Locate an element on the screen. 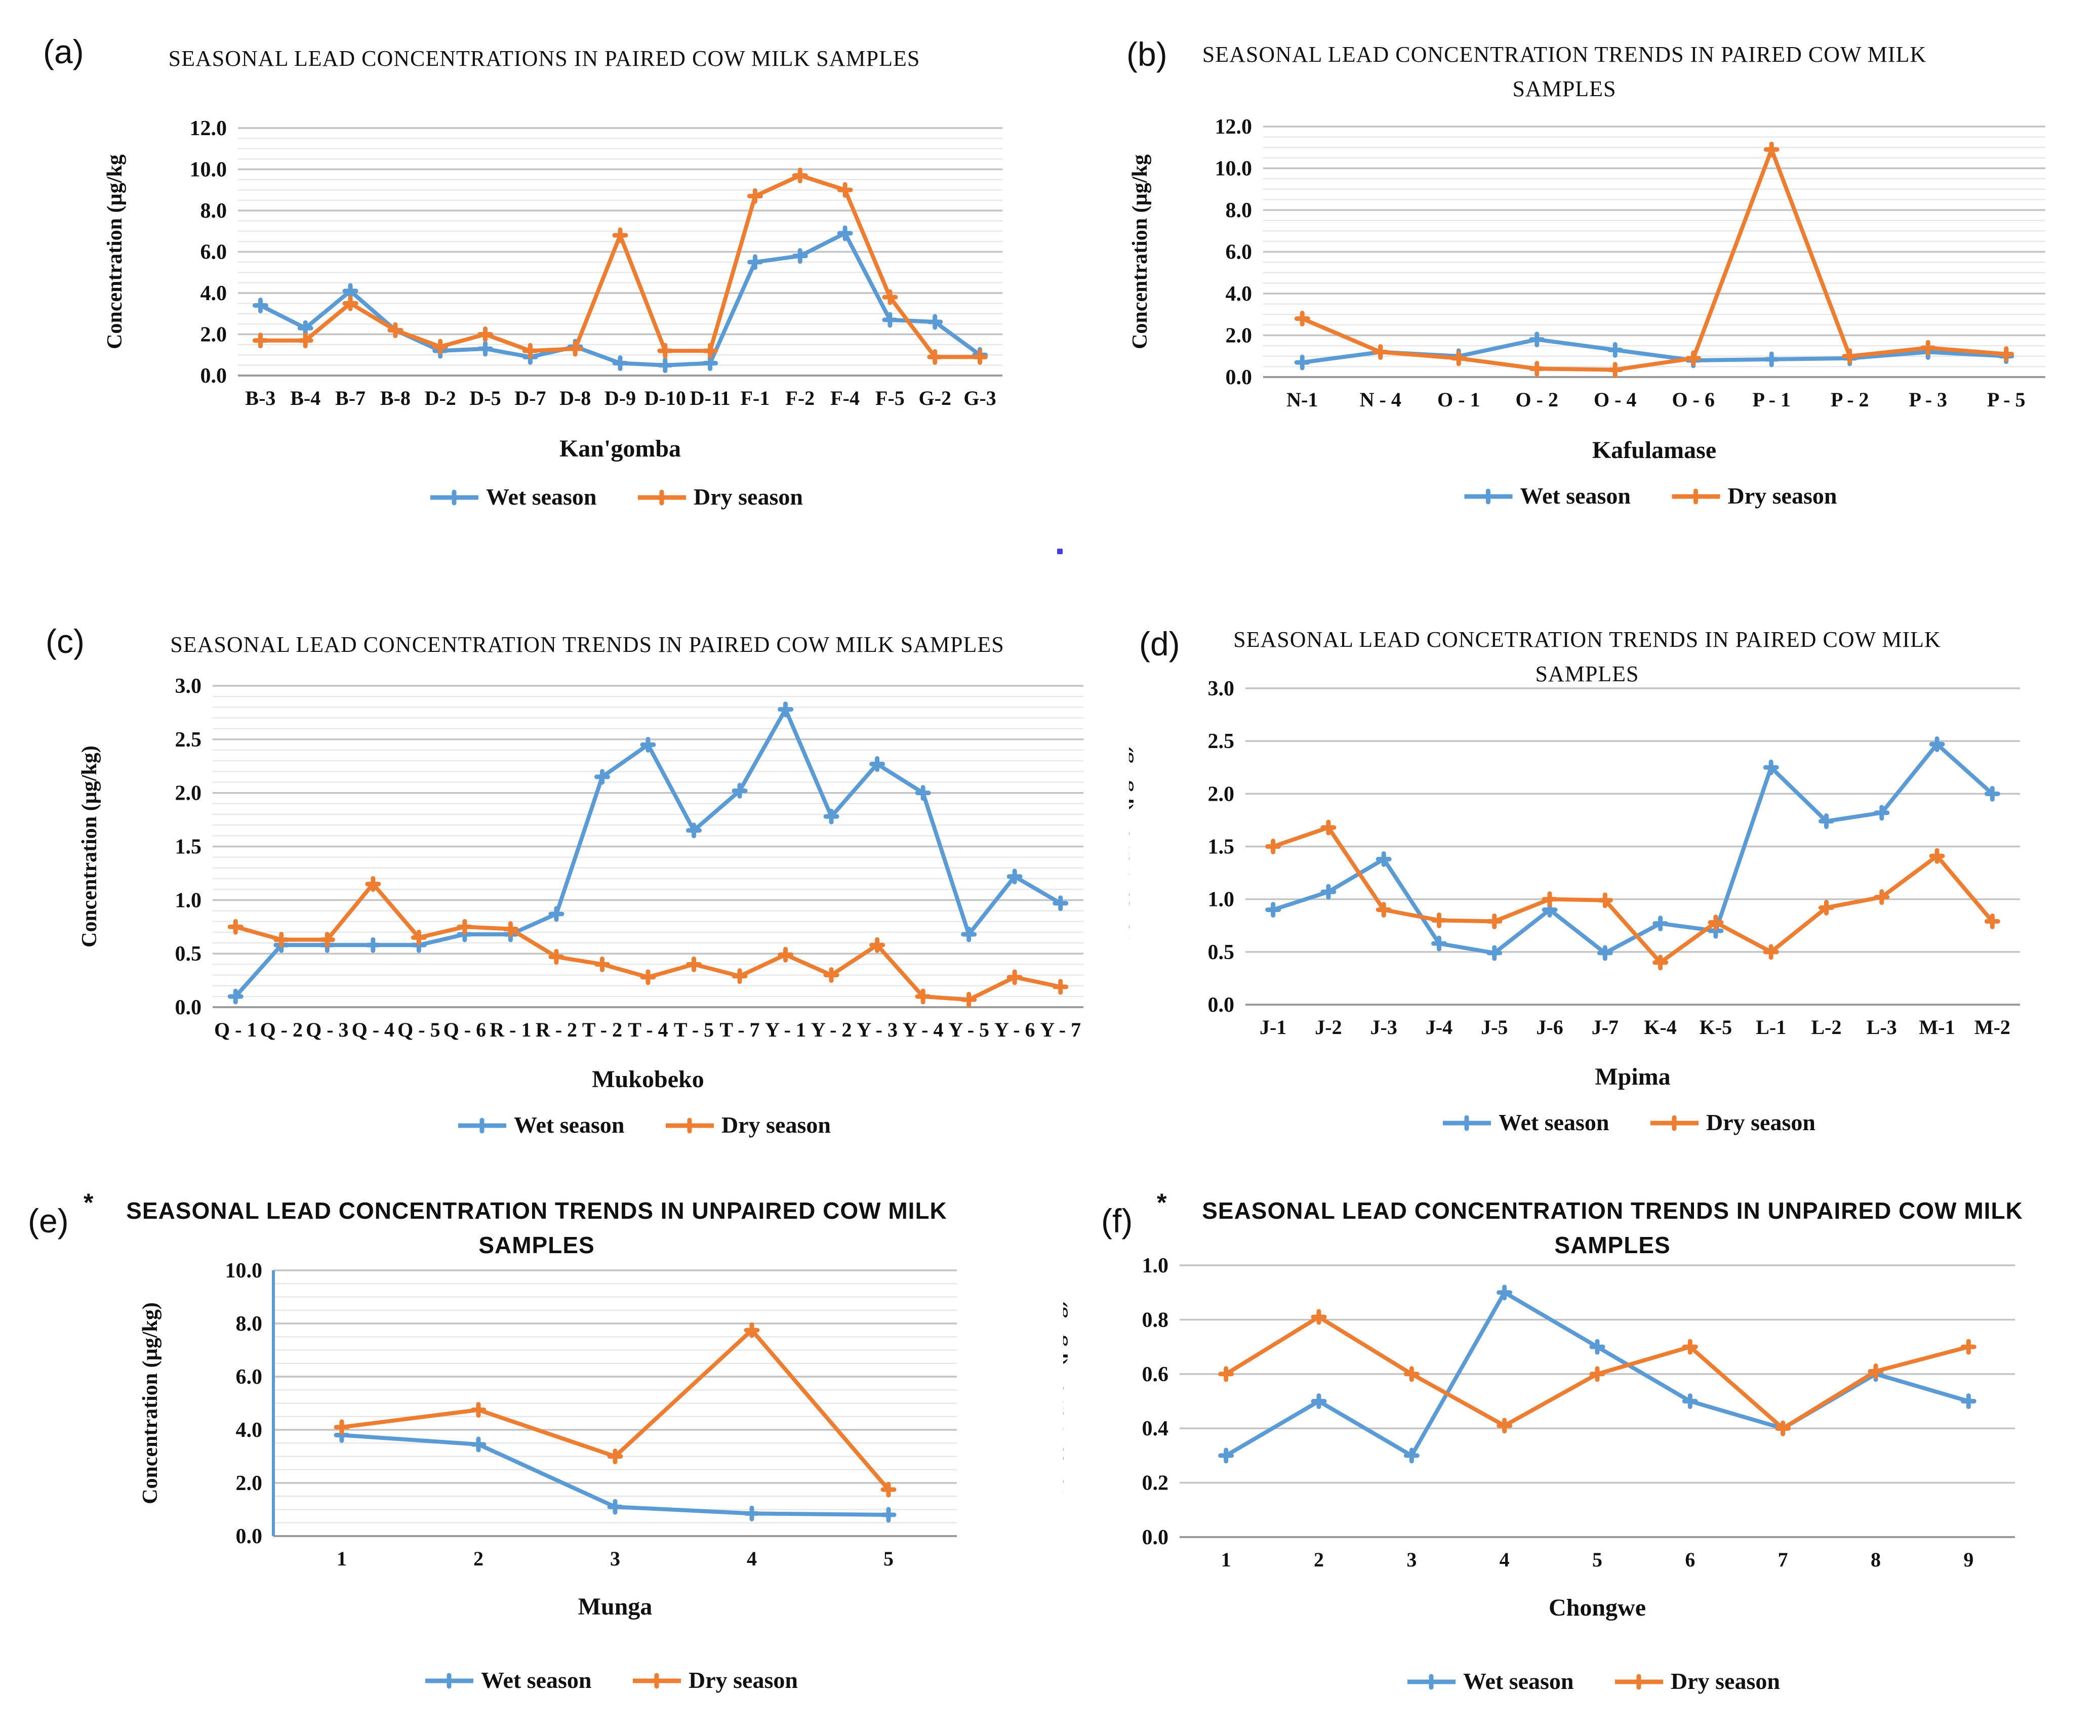  x-tick-label: J-1 is located at coordinates (1273, 1027).